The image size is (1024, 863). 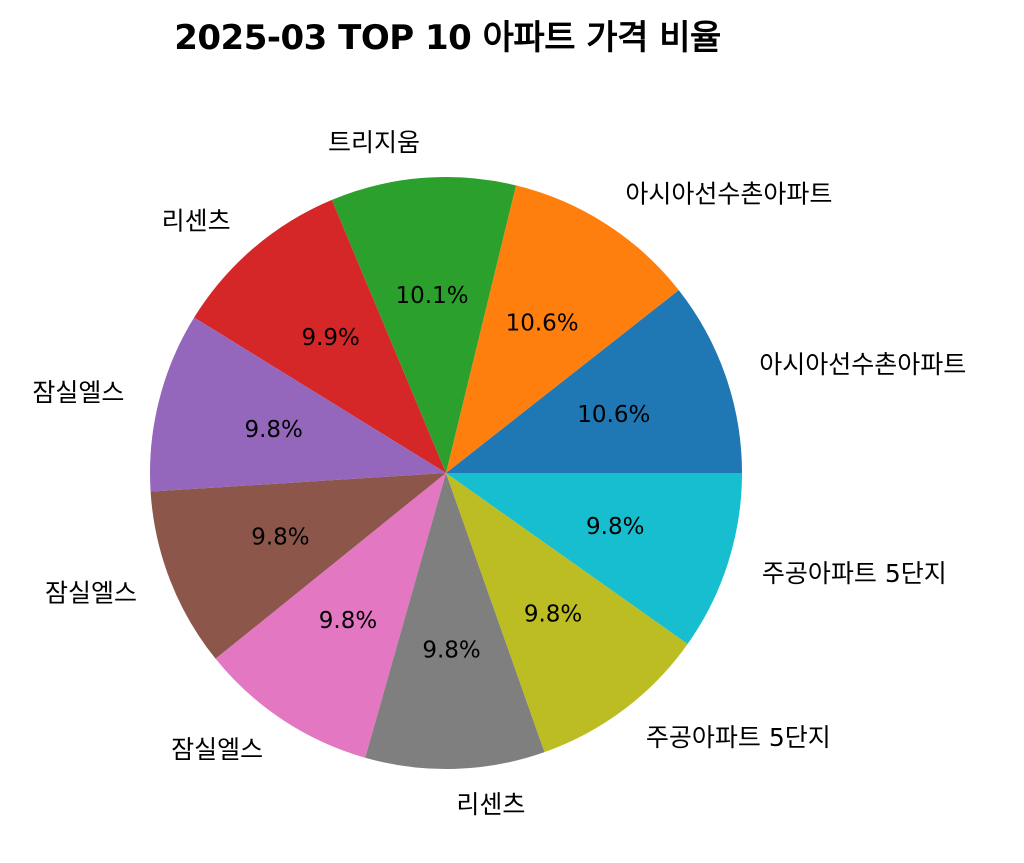 I want to click on slice-percentage-label: 9.9%, so click(x=330, y=338).